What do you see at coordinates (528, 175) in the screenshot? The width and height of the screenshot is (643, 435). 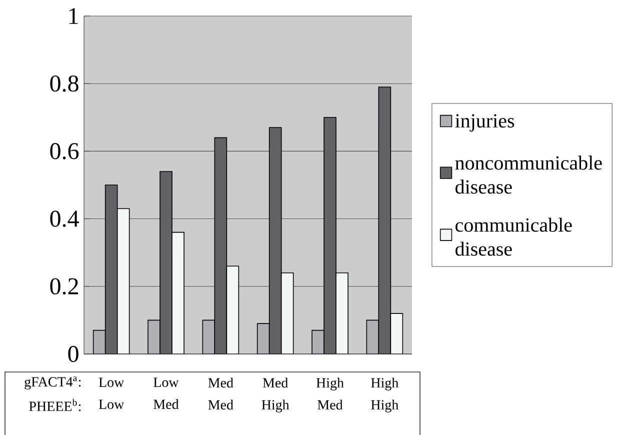 I see `legend-label: noncommunicable disease` at bounding box center [528, 175].